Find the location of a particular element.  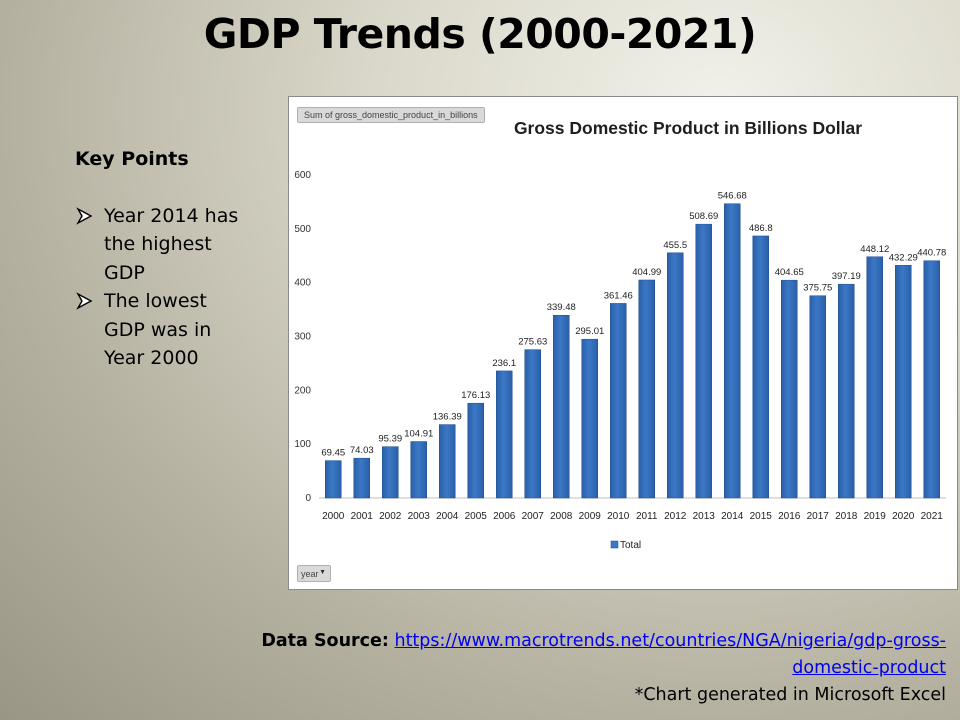

y-tick-label: 200 is located at coordinates (302, 390).